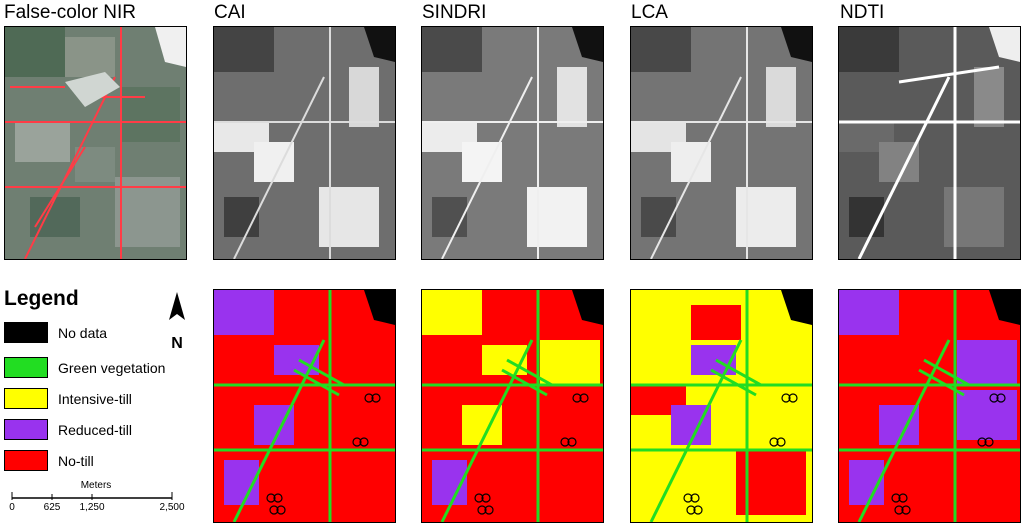 This screenshot has width=1024, height=527. Describe the element at coordinates (230, 12) in the screenshot. I see `title-cai: CAI` at that location.